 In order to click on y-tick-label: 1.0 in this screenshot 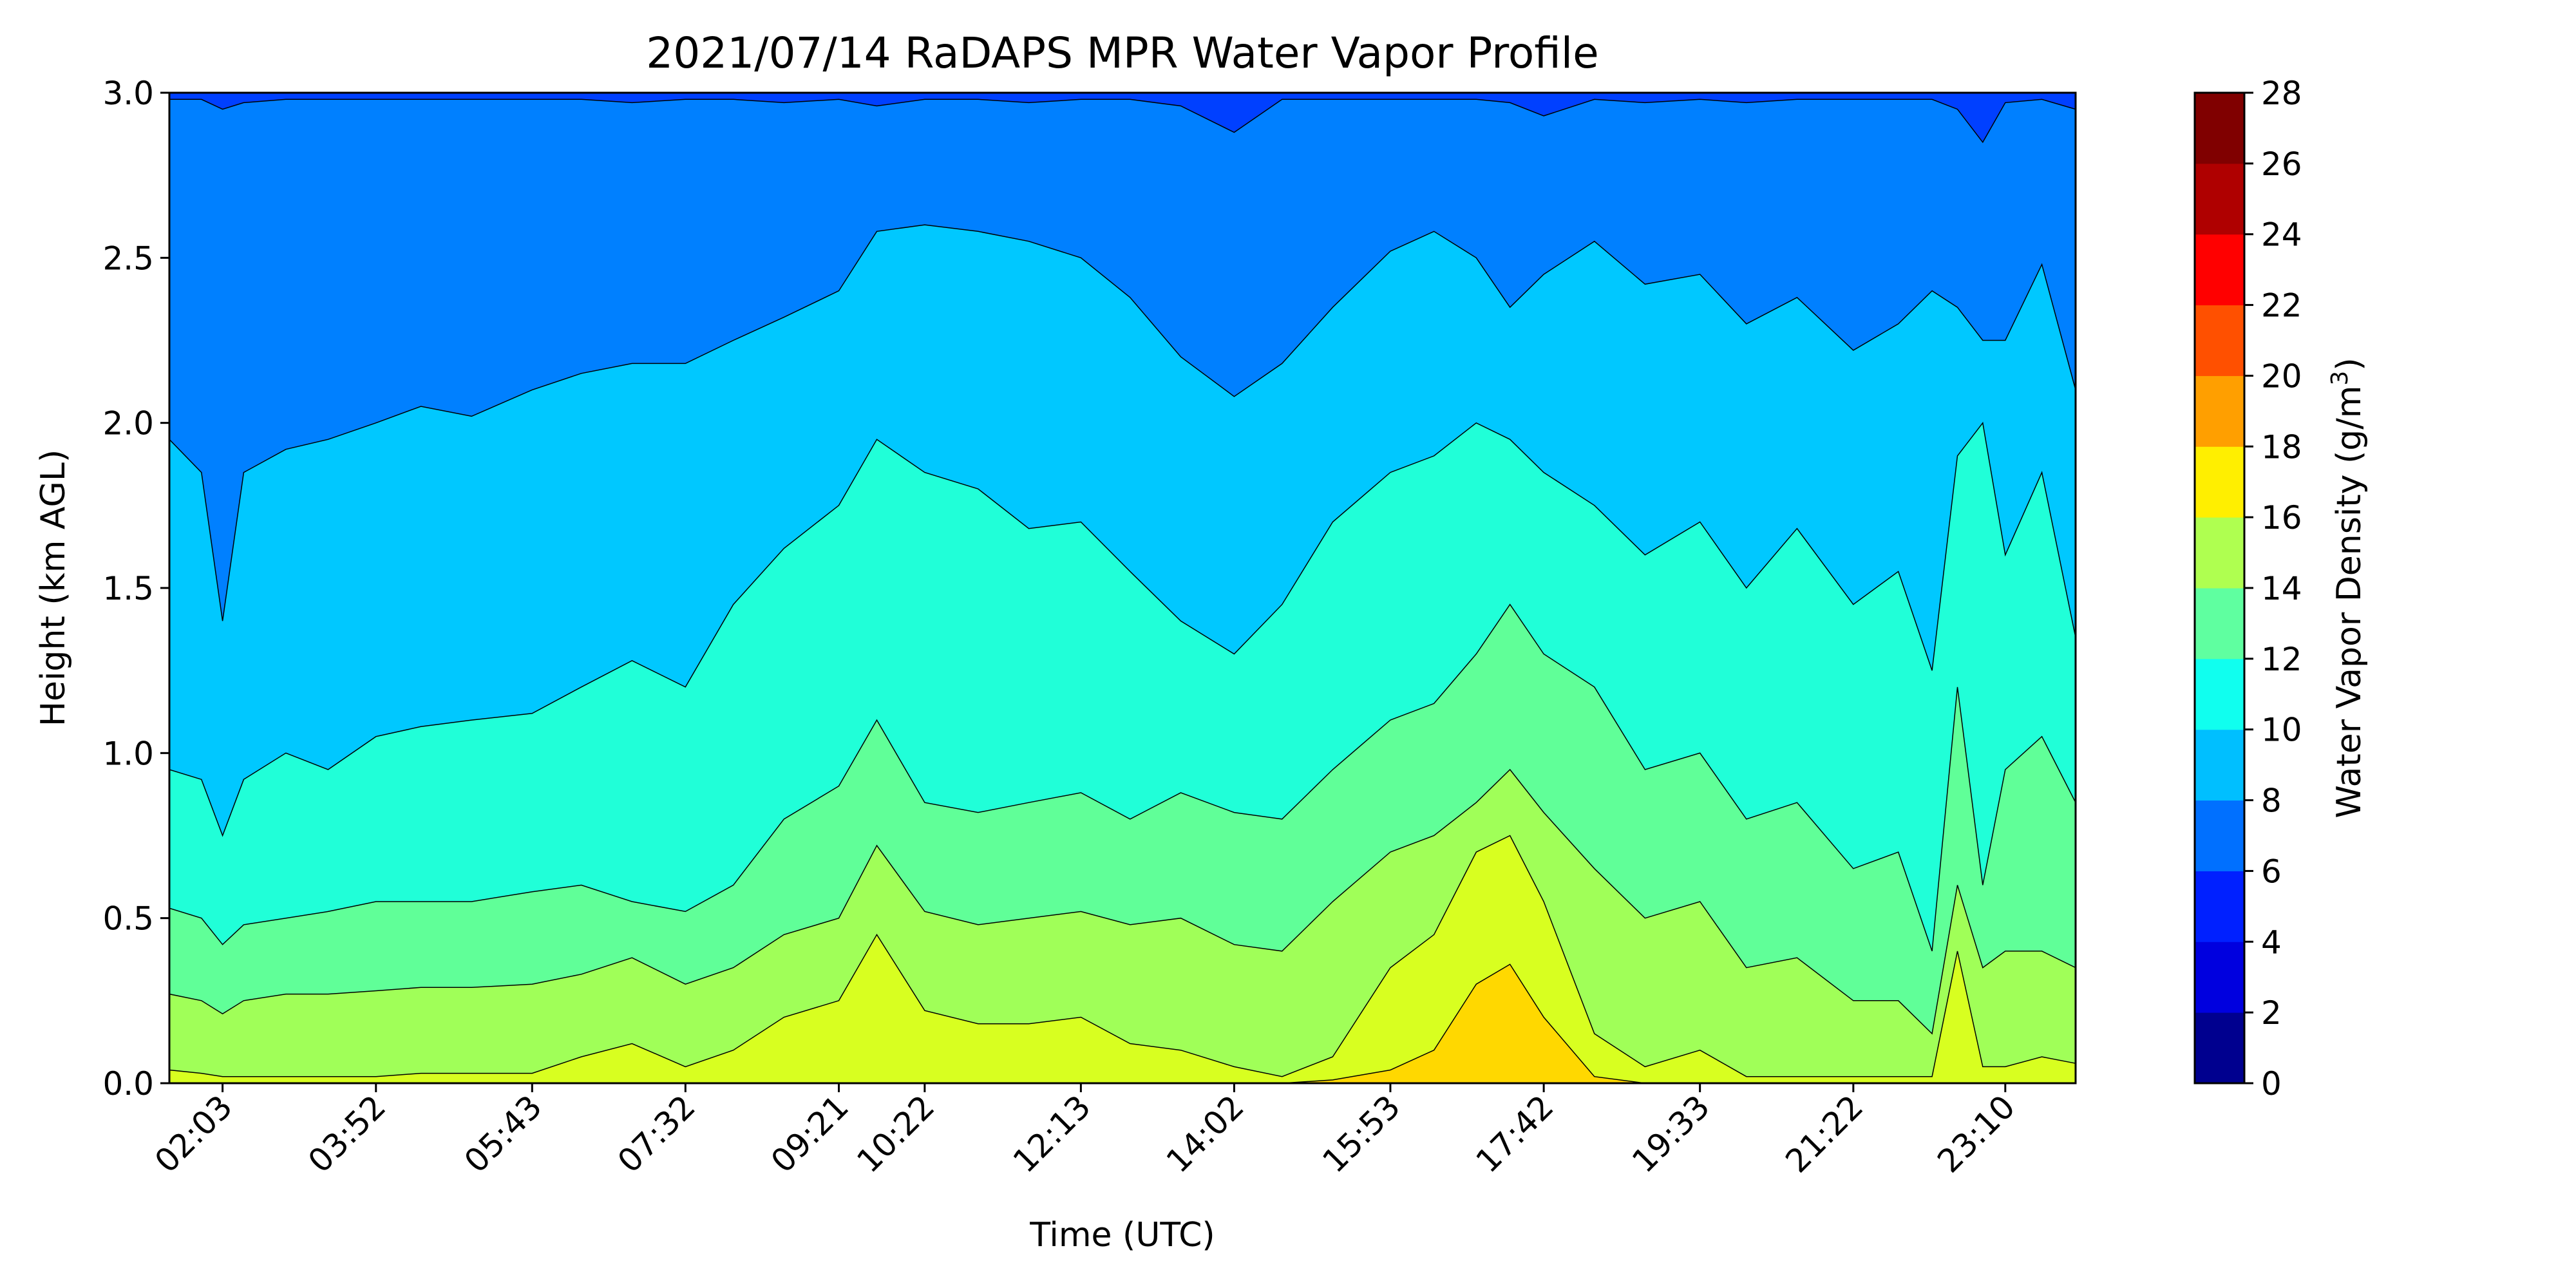, I will do `click(128, 753)`.